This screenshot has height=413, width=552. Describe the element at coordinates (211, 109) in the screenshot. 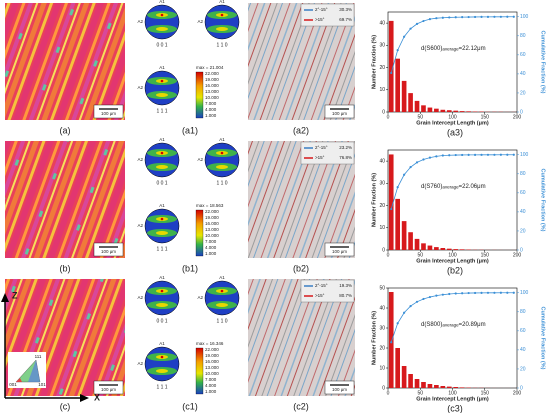

I see `key-label: 4.000` at that location.